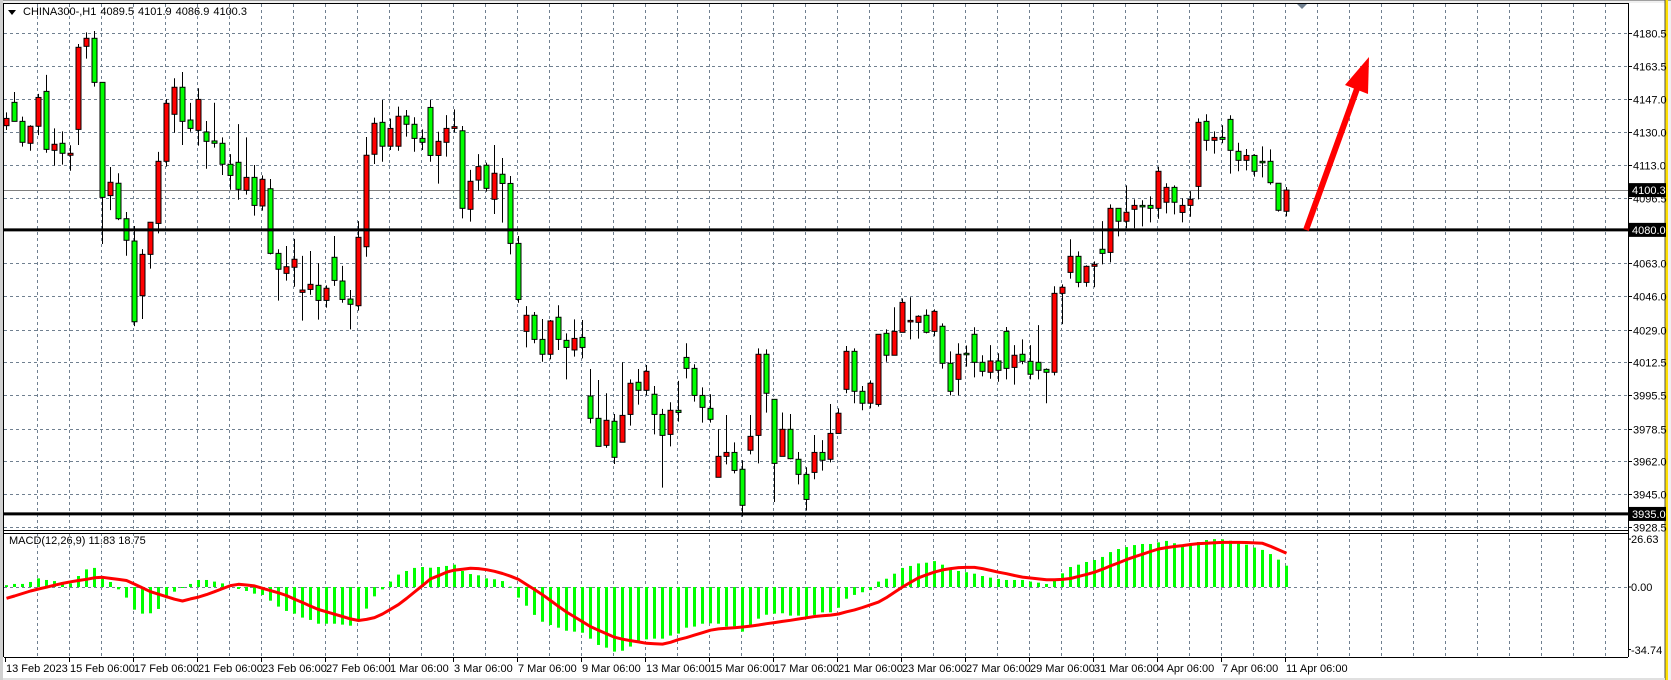 The height and width of the screenshot is (680, 1671). I want to click on arrow-shaft, so click(1332, 158).